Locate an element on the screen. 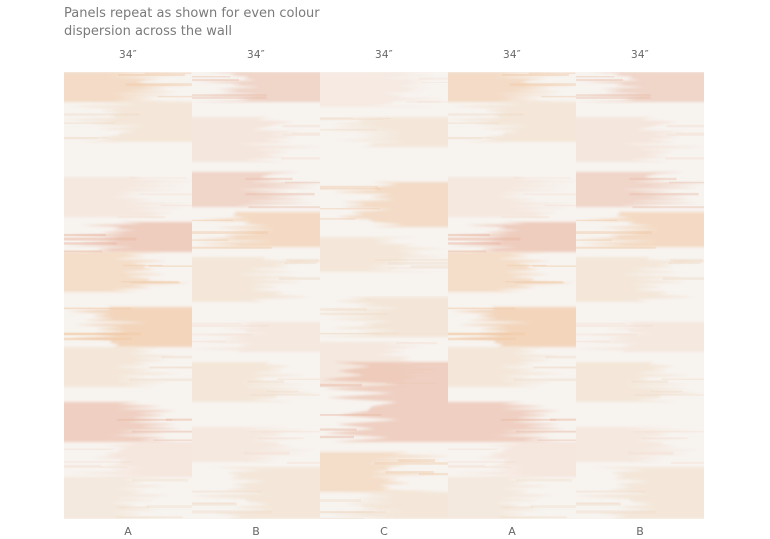 The width and height of the screenshot is (770, 539). panel-5-width-label: 34″ is located at coordinates (640, 55).